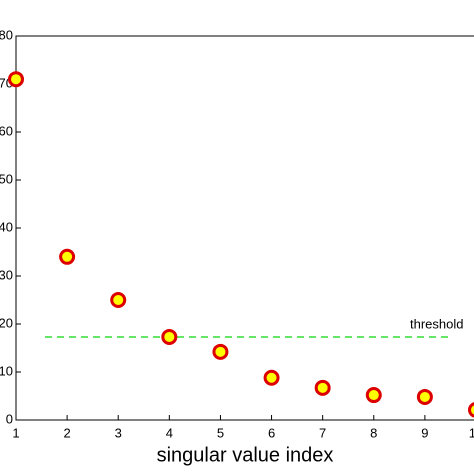 This screenshot has width=474, height=474. Describe the element at coordinates (169, 432) in the screenshot. I see `x-tick-label: 4` at that location.